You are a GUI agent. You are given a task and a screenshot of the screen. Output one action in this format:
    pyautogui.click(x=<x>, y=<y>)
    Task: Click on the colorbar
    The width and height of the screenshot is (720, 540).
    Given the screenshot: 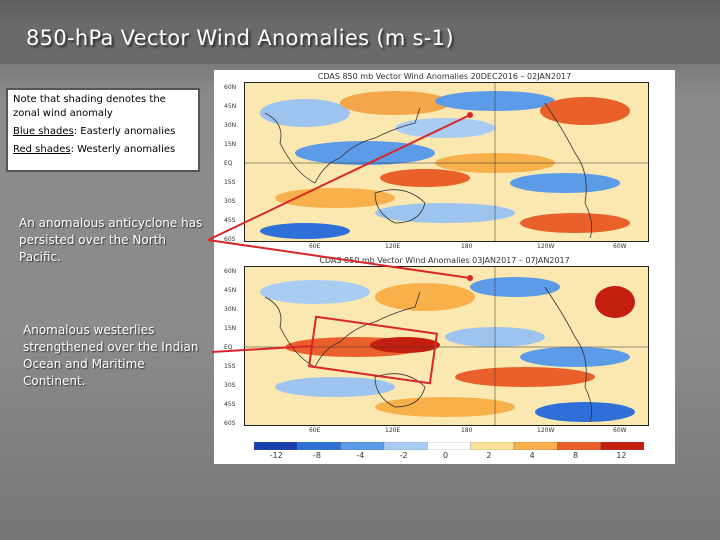 What is the action you would take?
    pyautogui.click(x=449, y=446)
    